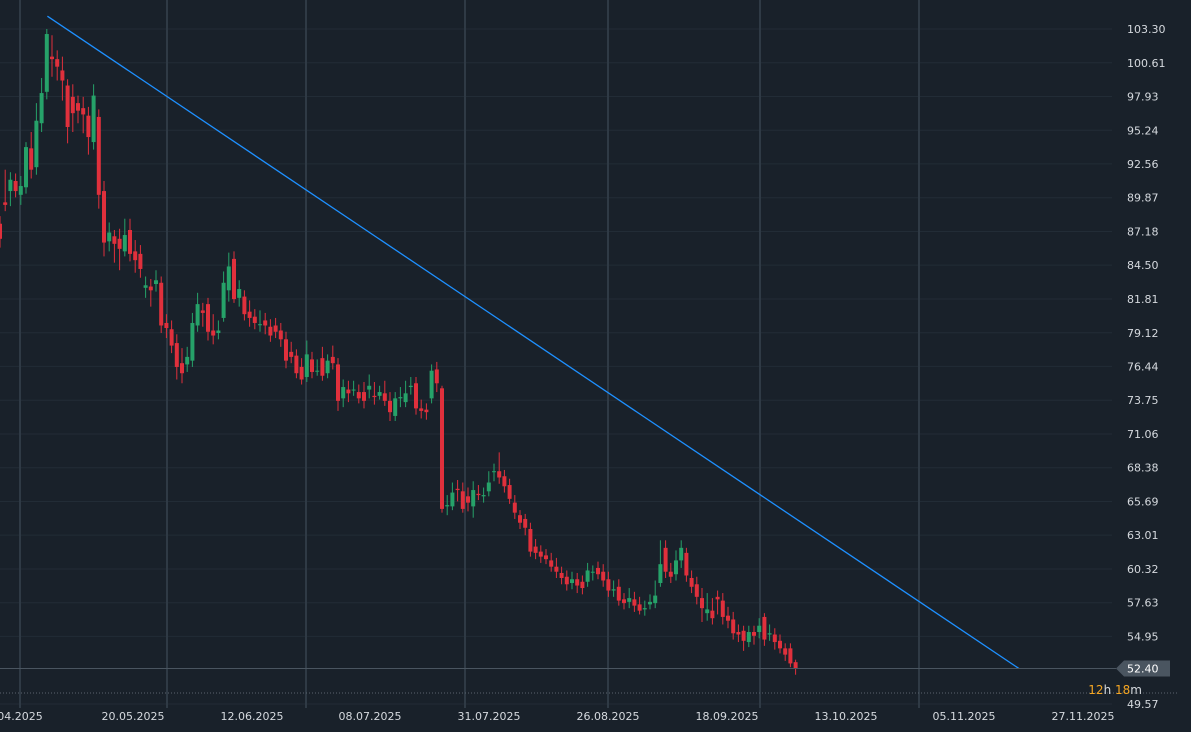 The width and height of the screenshot is (1191, 732). What do you see at coordinates (489, 716) in the screenshot?
I see `x-tick-label: 31.07.2025` at bounding box center [489, 716].